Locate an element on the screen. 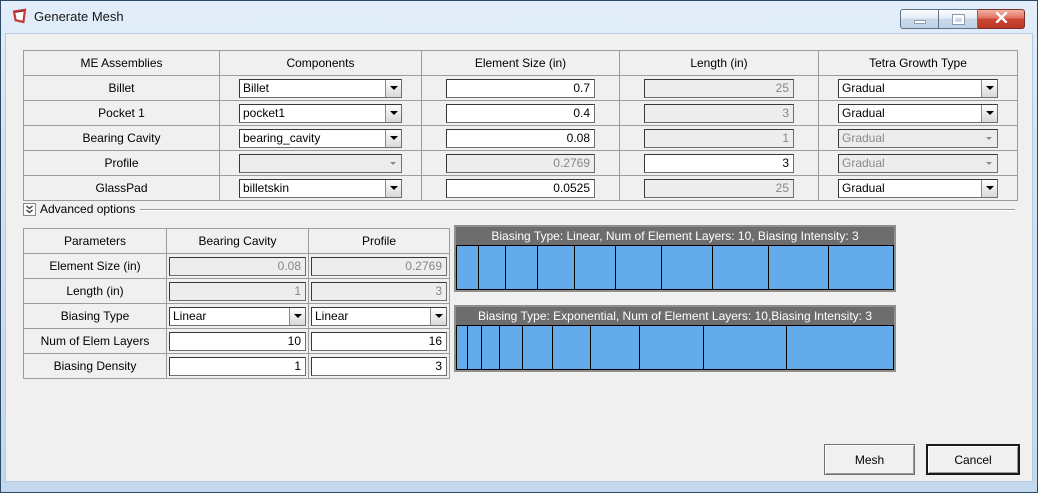 The height and width of the screenshot is (493, 1038). linear-biasing-bar is located at coordinates (675, 267).